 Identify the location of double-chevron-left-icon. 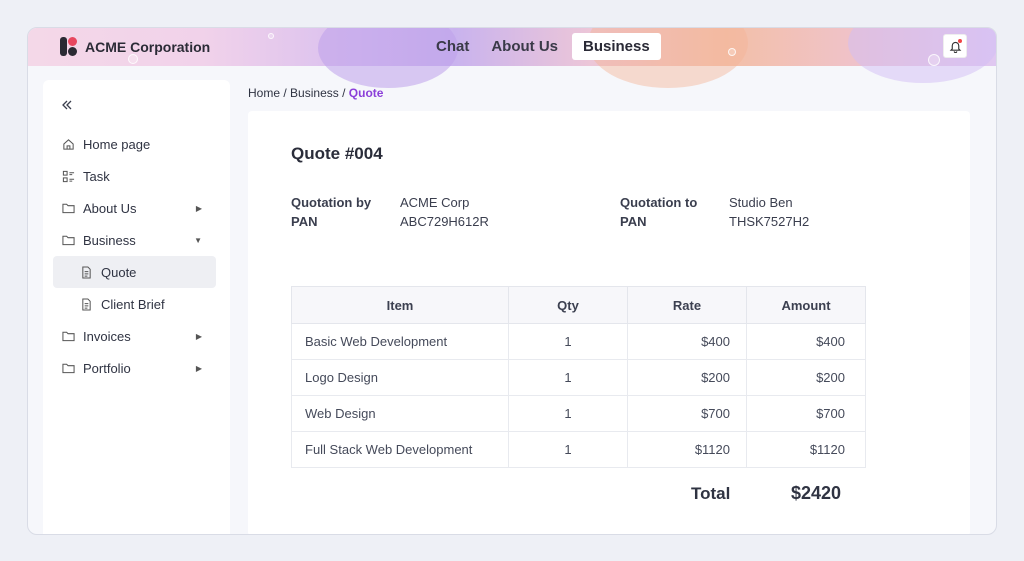
(67, 105).